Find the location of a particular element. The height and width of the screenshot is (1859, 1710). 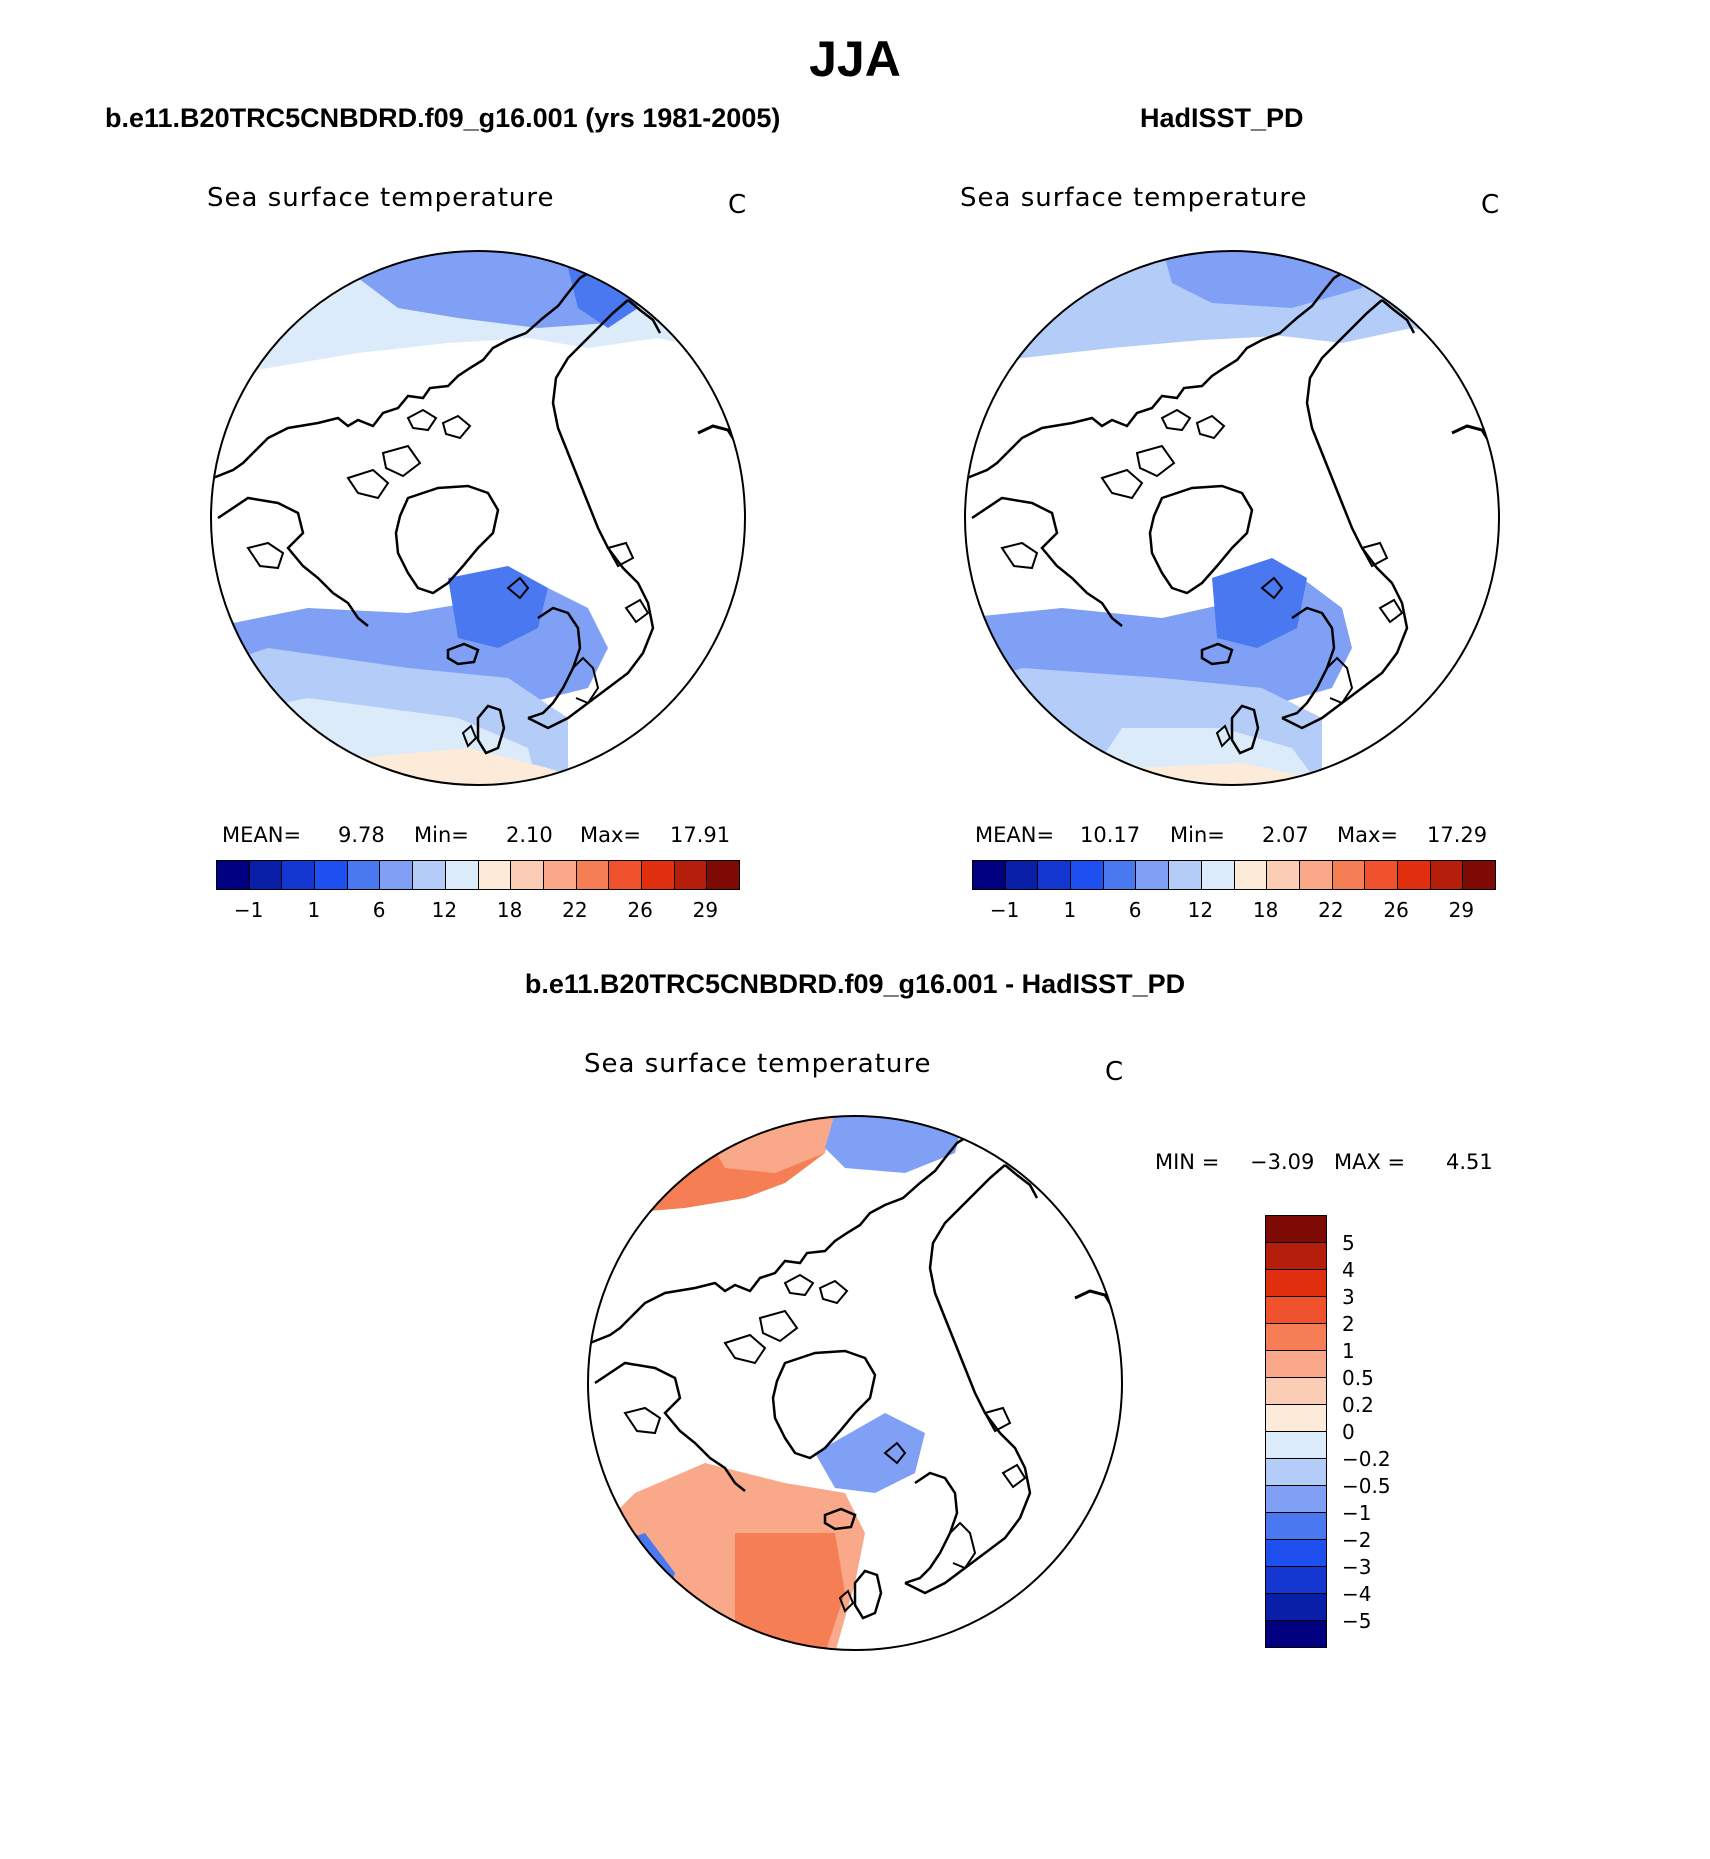

diff-fill-atlantic-warm is located at coordinates (790, 1591).